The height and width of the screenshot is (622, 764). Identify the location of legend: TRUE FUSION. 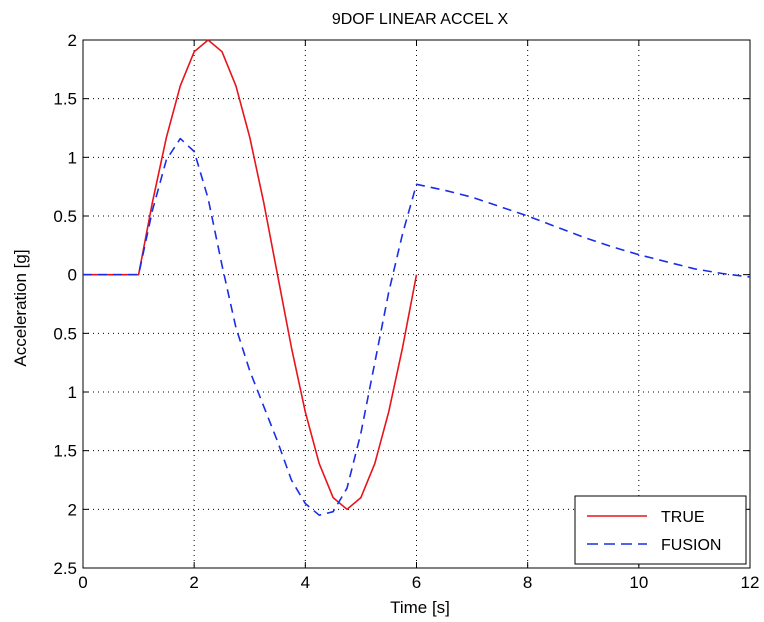
(660, 530).